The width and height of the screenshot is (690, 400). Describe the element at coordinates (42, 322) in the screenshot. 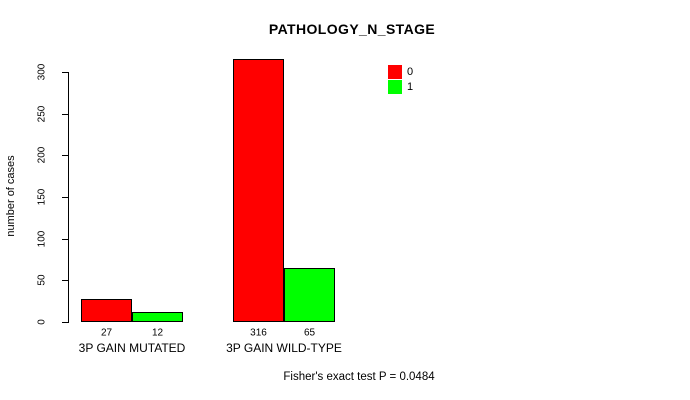

I see `y-tick-label: 0` at that location.